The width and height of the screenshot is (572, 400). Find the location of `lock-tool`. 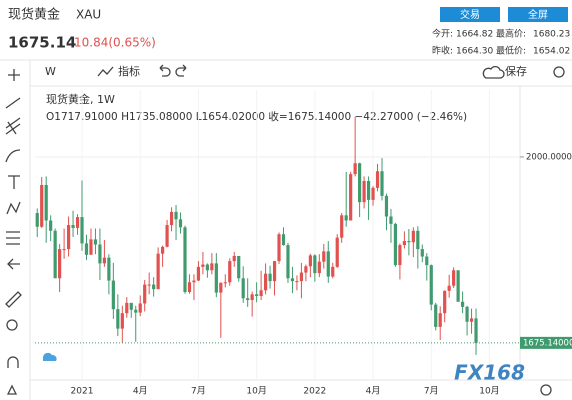

lock-tool is located at coordinates (12, 389).